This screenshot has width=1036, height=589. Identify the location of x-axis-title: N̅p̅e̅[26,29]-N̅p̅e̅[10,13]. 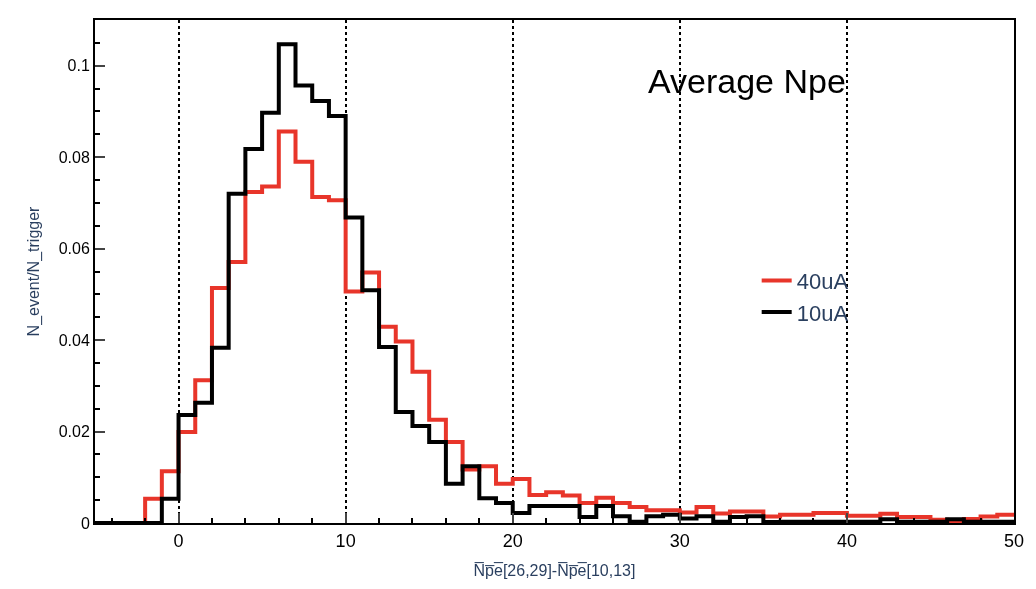
(554, 570).